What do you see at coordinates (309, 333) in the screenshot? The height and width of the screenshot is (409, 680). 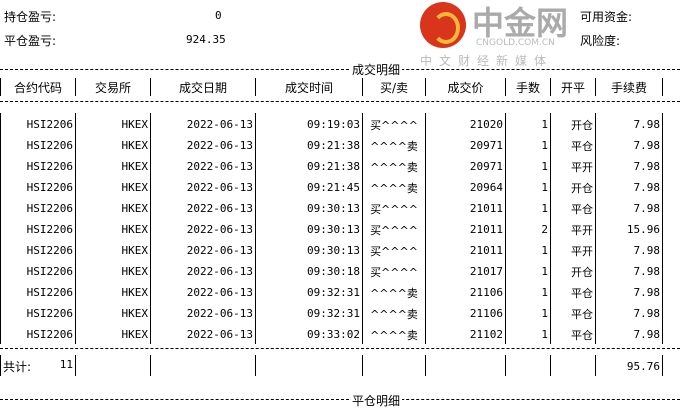 I see `cell-trade-time: 09:33:02` at bounding box center [309, 333].